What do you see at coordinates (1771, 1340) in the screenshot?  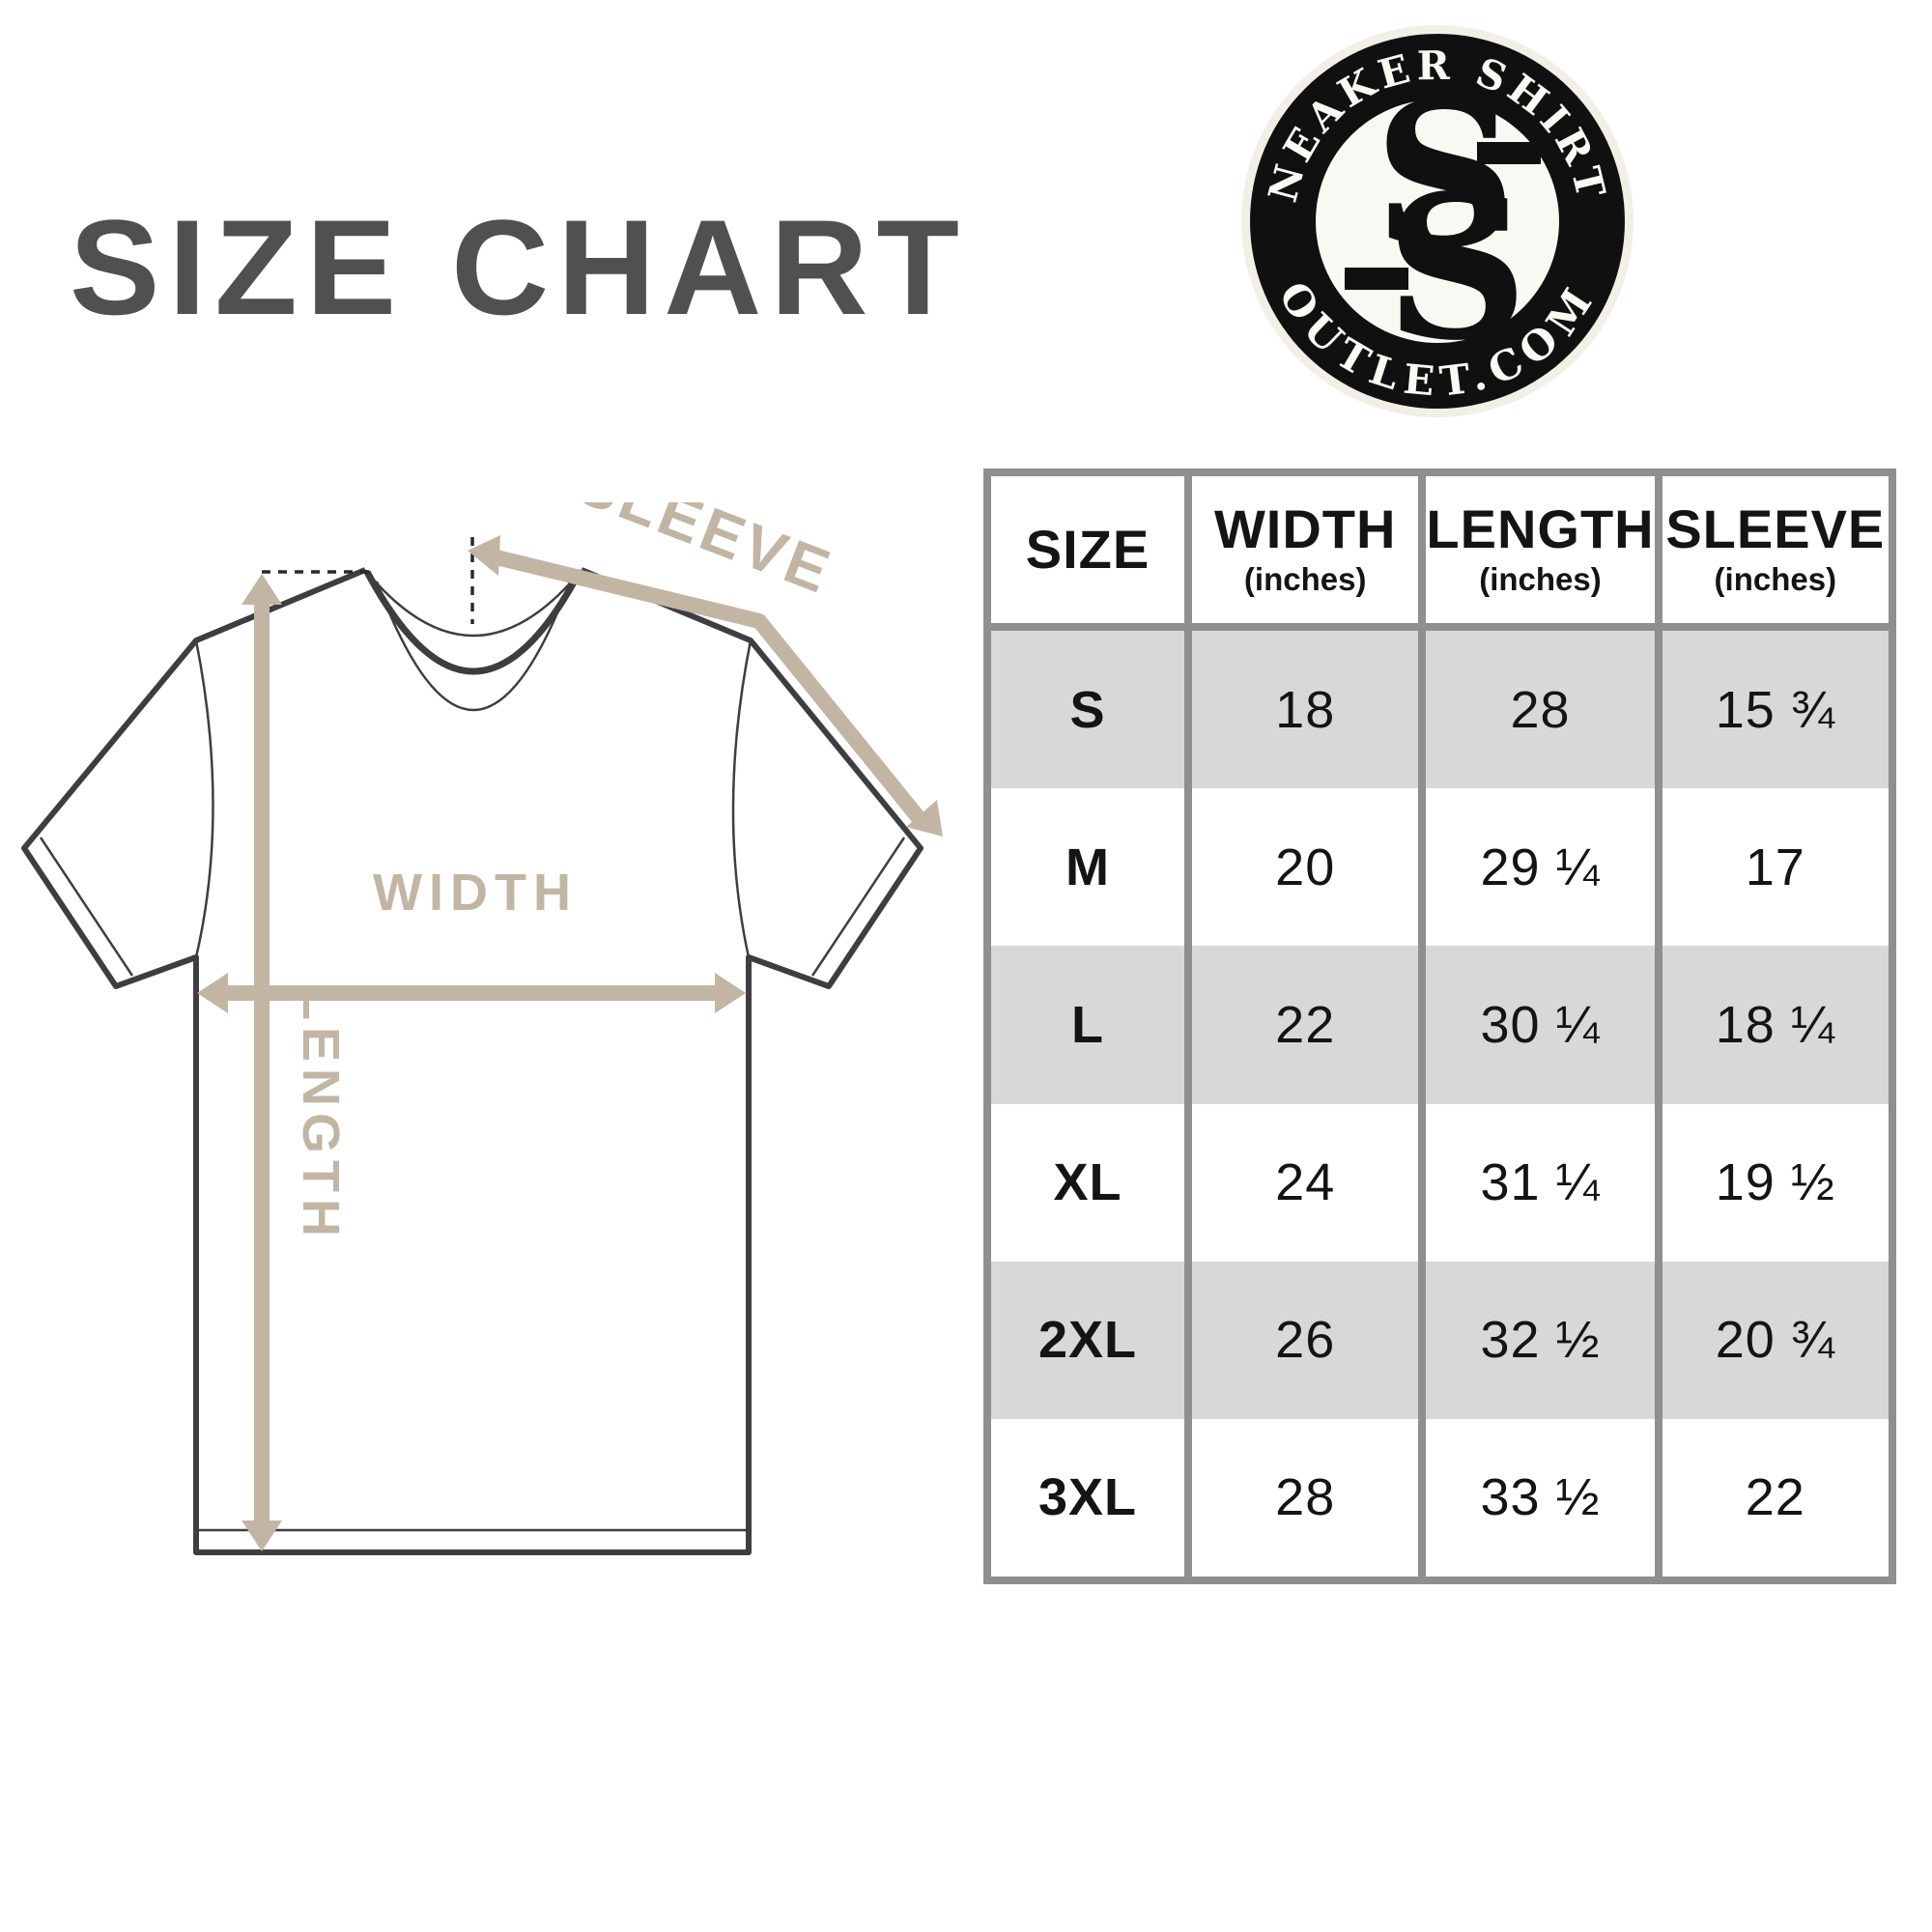 I see `table-row-2xl-sleeve: 20 ¾` at bounding box center [1771, 1340].